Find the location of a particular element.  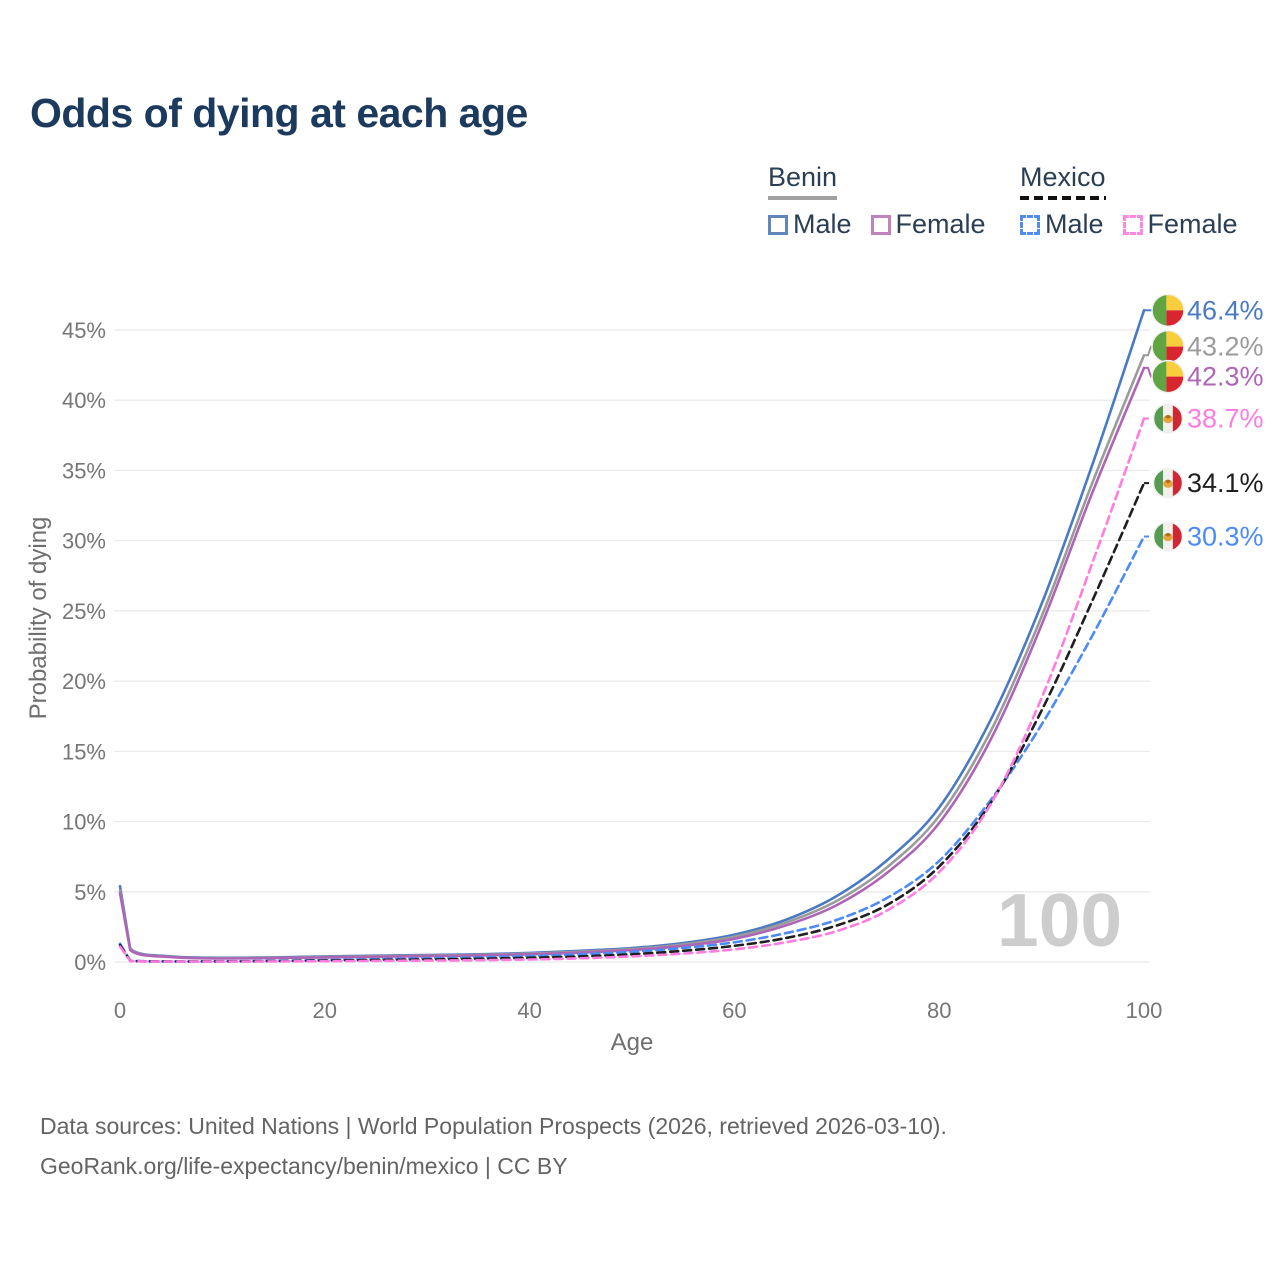

y-tick-25: 25% is located at coordinates (84, 611).